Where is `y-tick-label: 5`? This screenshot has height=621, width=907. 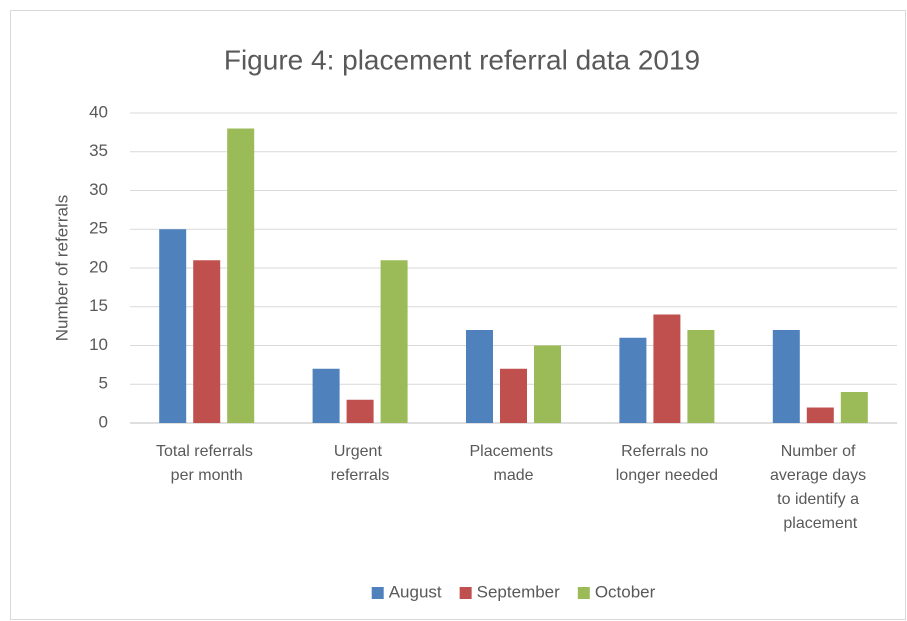 y-tick-label: 5 is located at coordinates (103, 383).